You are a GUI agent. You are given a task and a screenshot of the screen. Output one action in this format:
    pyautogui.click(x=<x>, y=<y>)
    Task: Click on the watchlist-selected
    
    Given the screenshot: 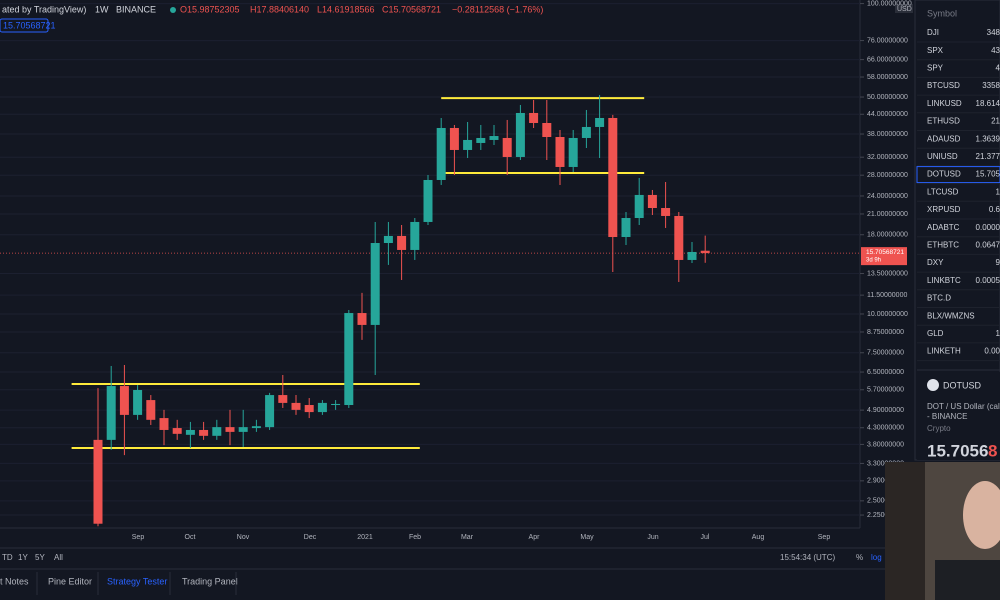 What is the action you would take?
    pyautogui.click(x=958, y=175)
    